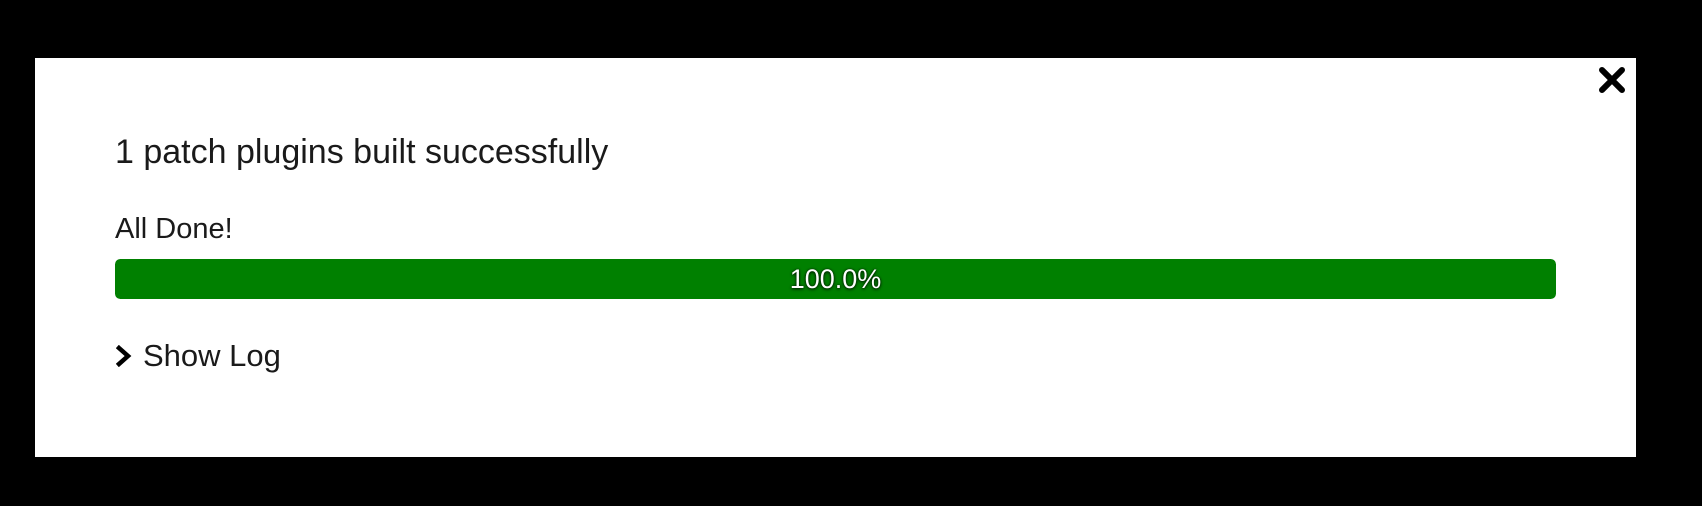  Describe the element at coordinates (362, 152) in the screenshot. I see `dialog-title: 1 patch plugins built successfully` at that location.